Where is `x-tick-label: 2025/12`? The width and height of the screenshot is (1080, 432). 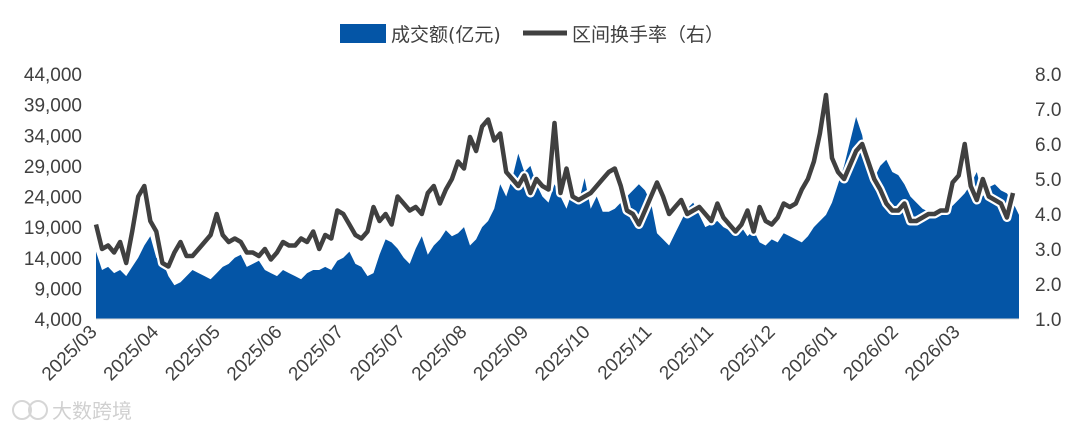 x-tick-label: 2025/12 is located at coordinates (747, 353).